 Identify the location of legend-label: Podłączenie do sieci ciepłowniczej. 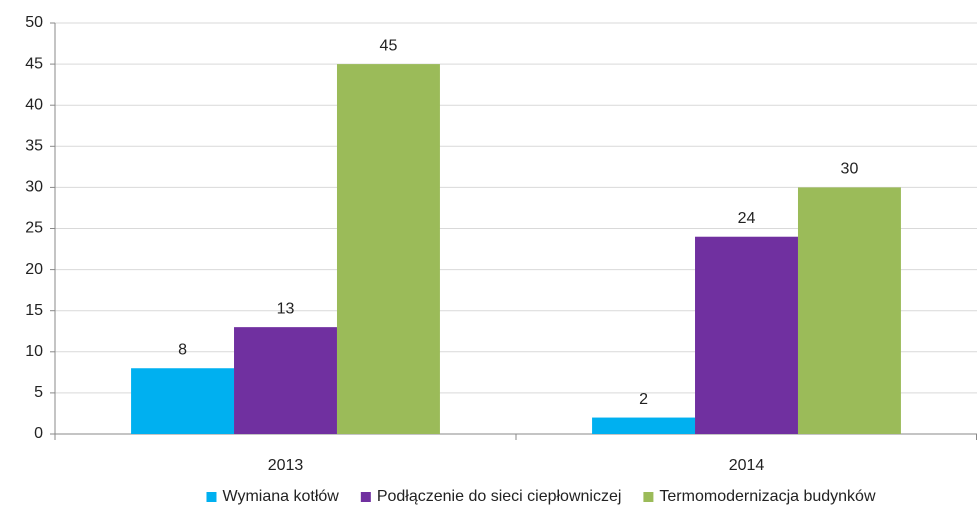
(499, 496).